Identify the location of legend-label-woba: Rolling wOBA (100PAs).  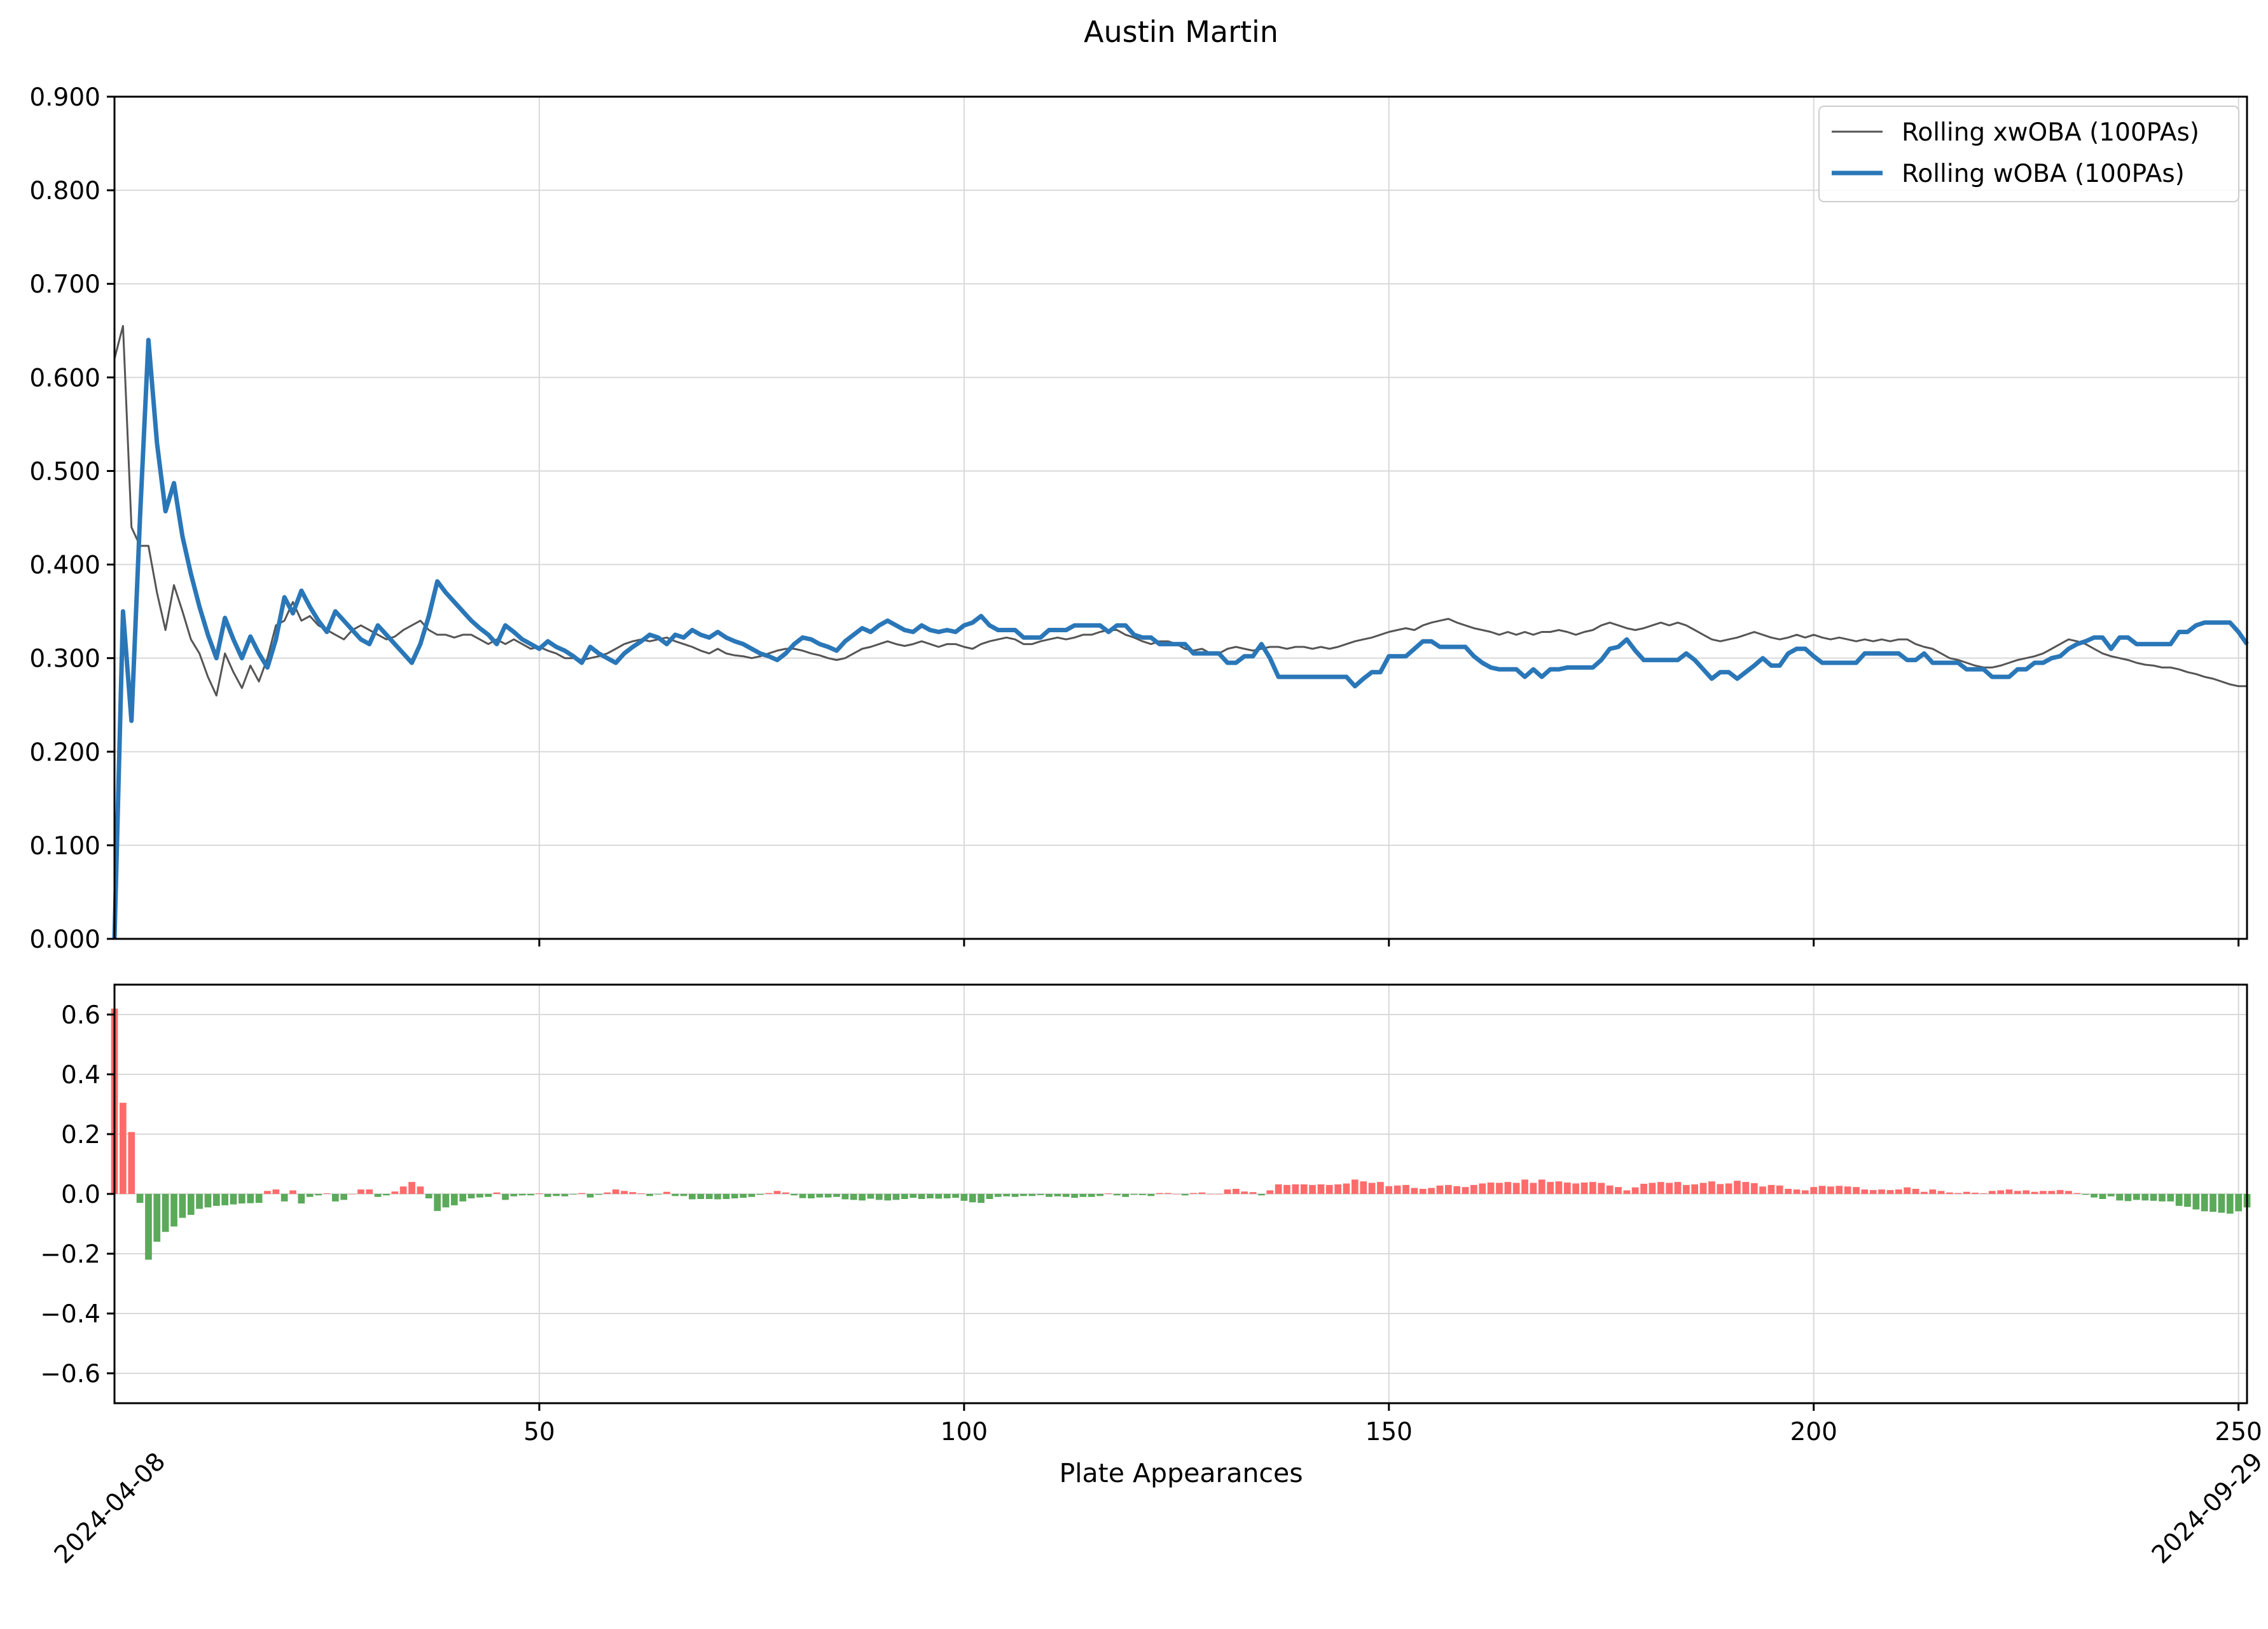
(2043, 174).